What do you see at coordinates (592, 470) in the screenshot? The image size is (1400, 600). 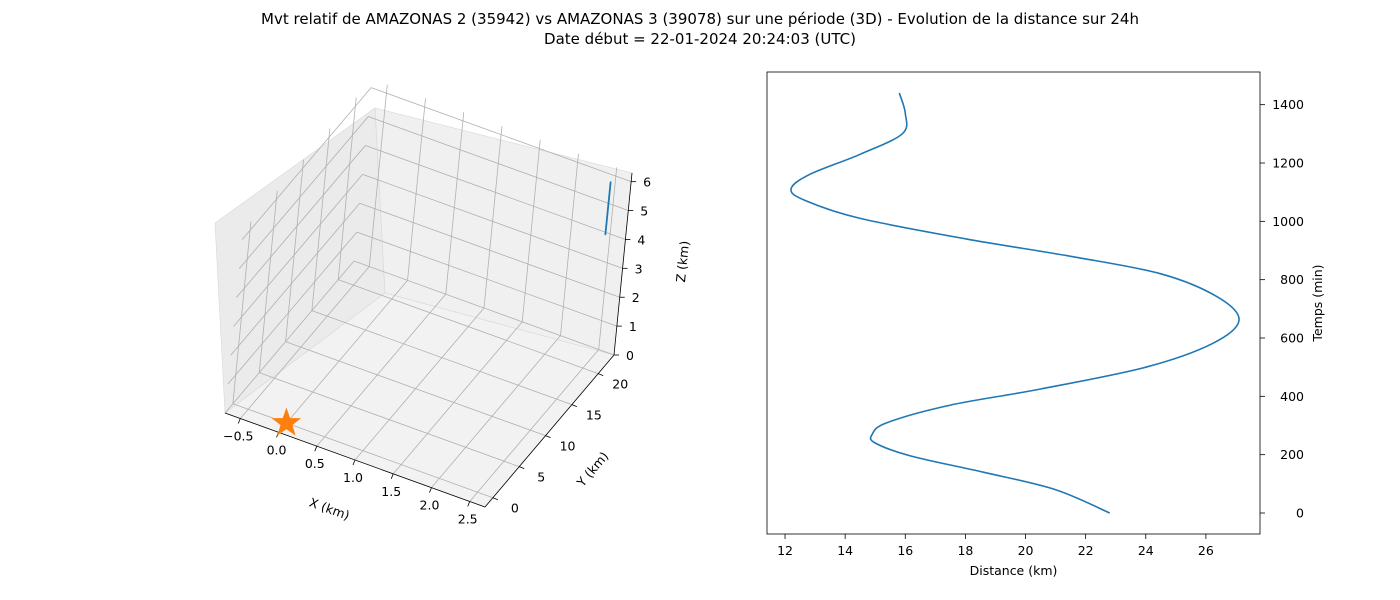 I see `y-axis-label: Y (km)` at bounding box center [592, 470].